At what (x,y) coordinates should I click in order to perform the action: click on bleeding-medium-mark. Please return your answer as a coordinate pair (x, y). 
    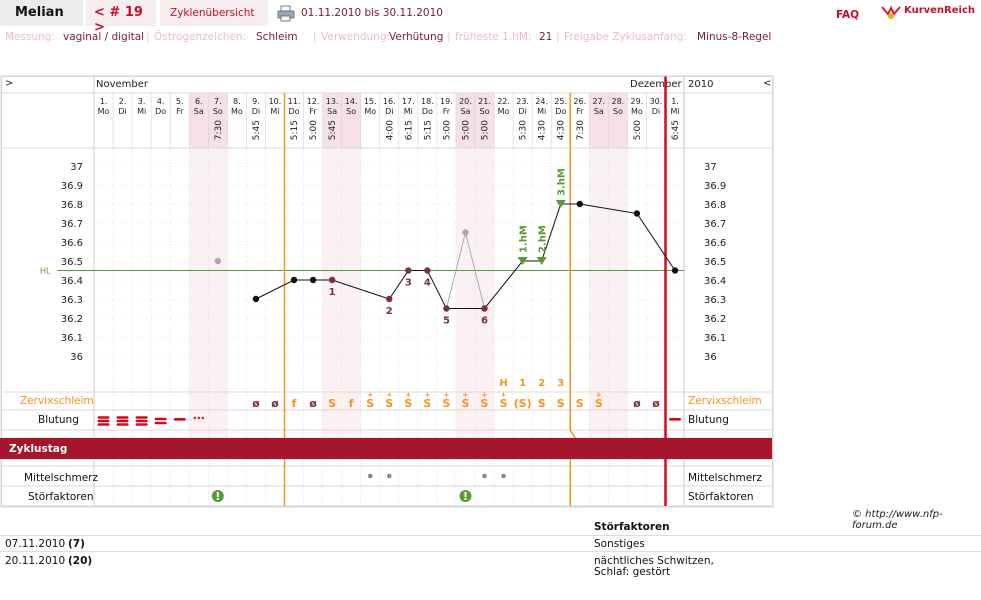
    Looking at the image, I should click on (160, 419).